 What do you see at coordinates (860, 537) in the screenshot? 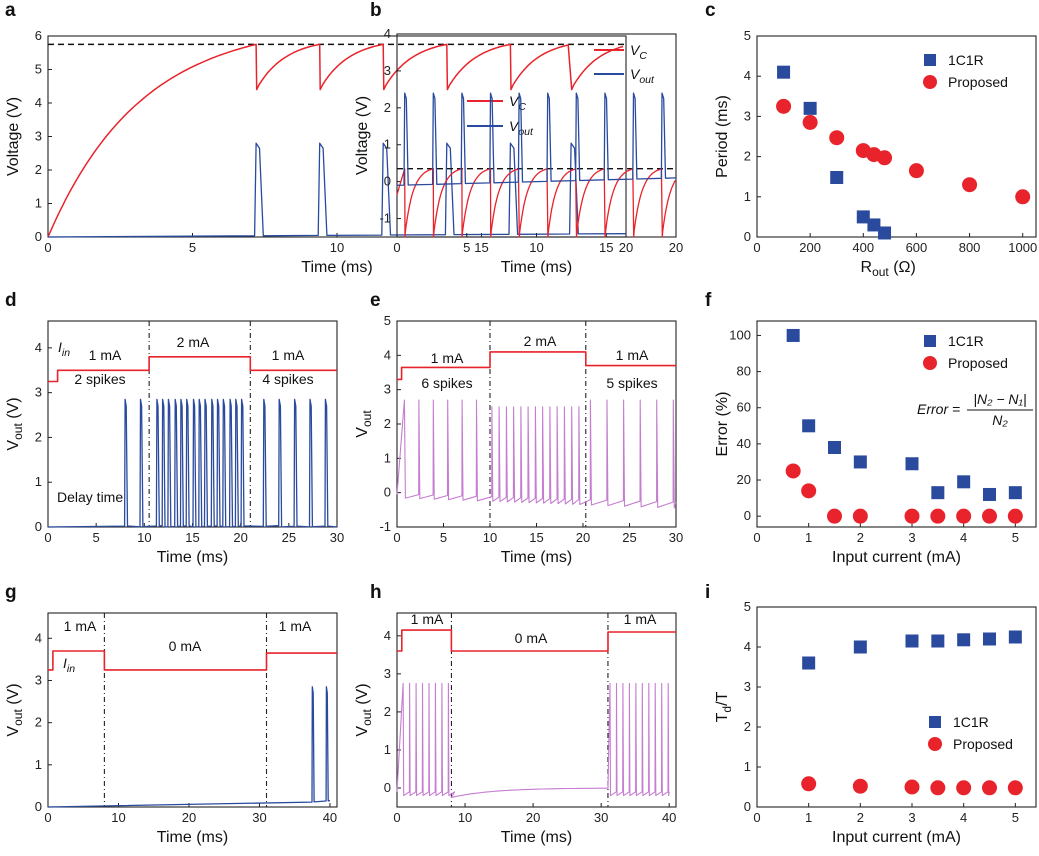
I see `x-tick-label: 2` at bounding box center [860, 537].